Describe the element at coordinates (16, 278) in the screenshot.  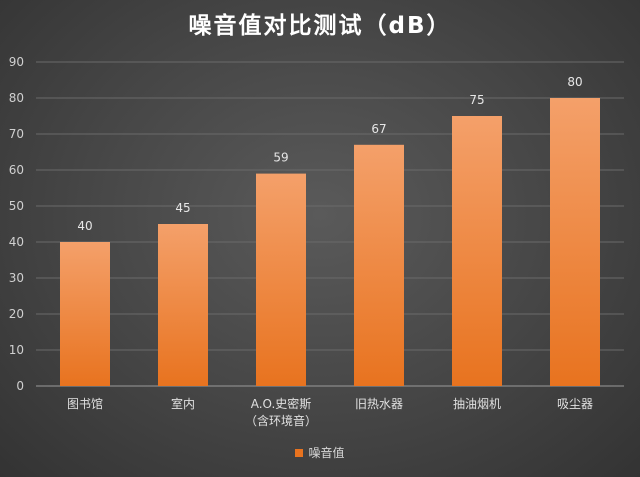
I see `y-tick-label: 30` at that location.